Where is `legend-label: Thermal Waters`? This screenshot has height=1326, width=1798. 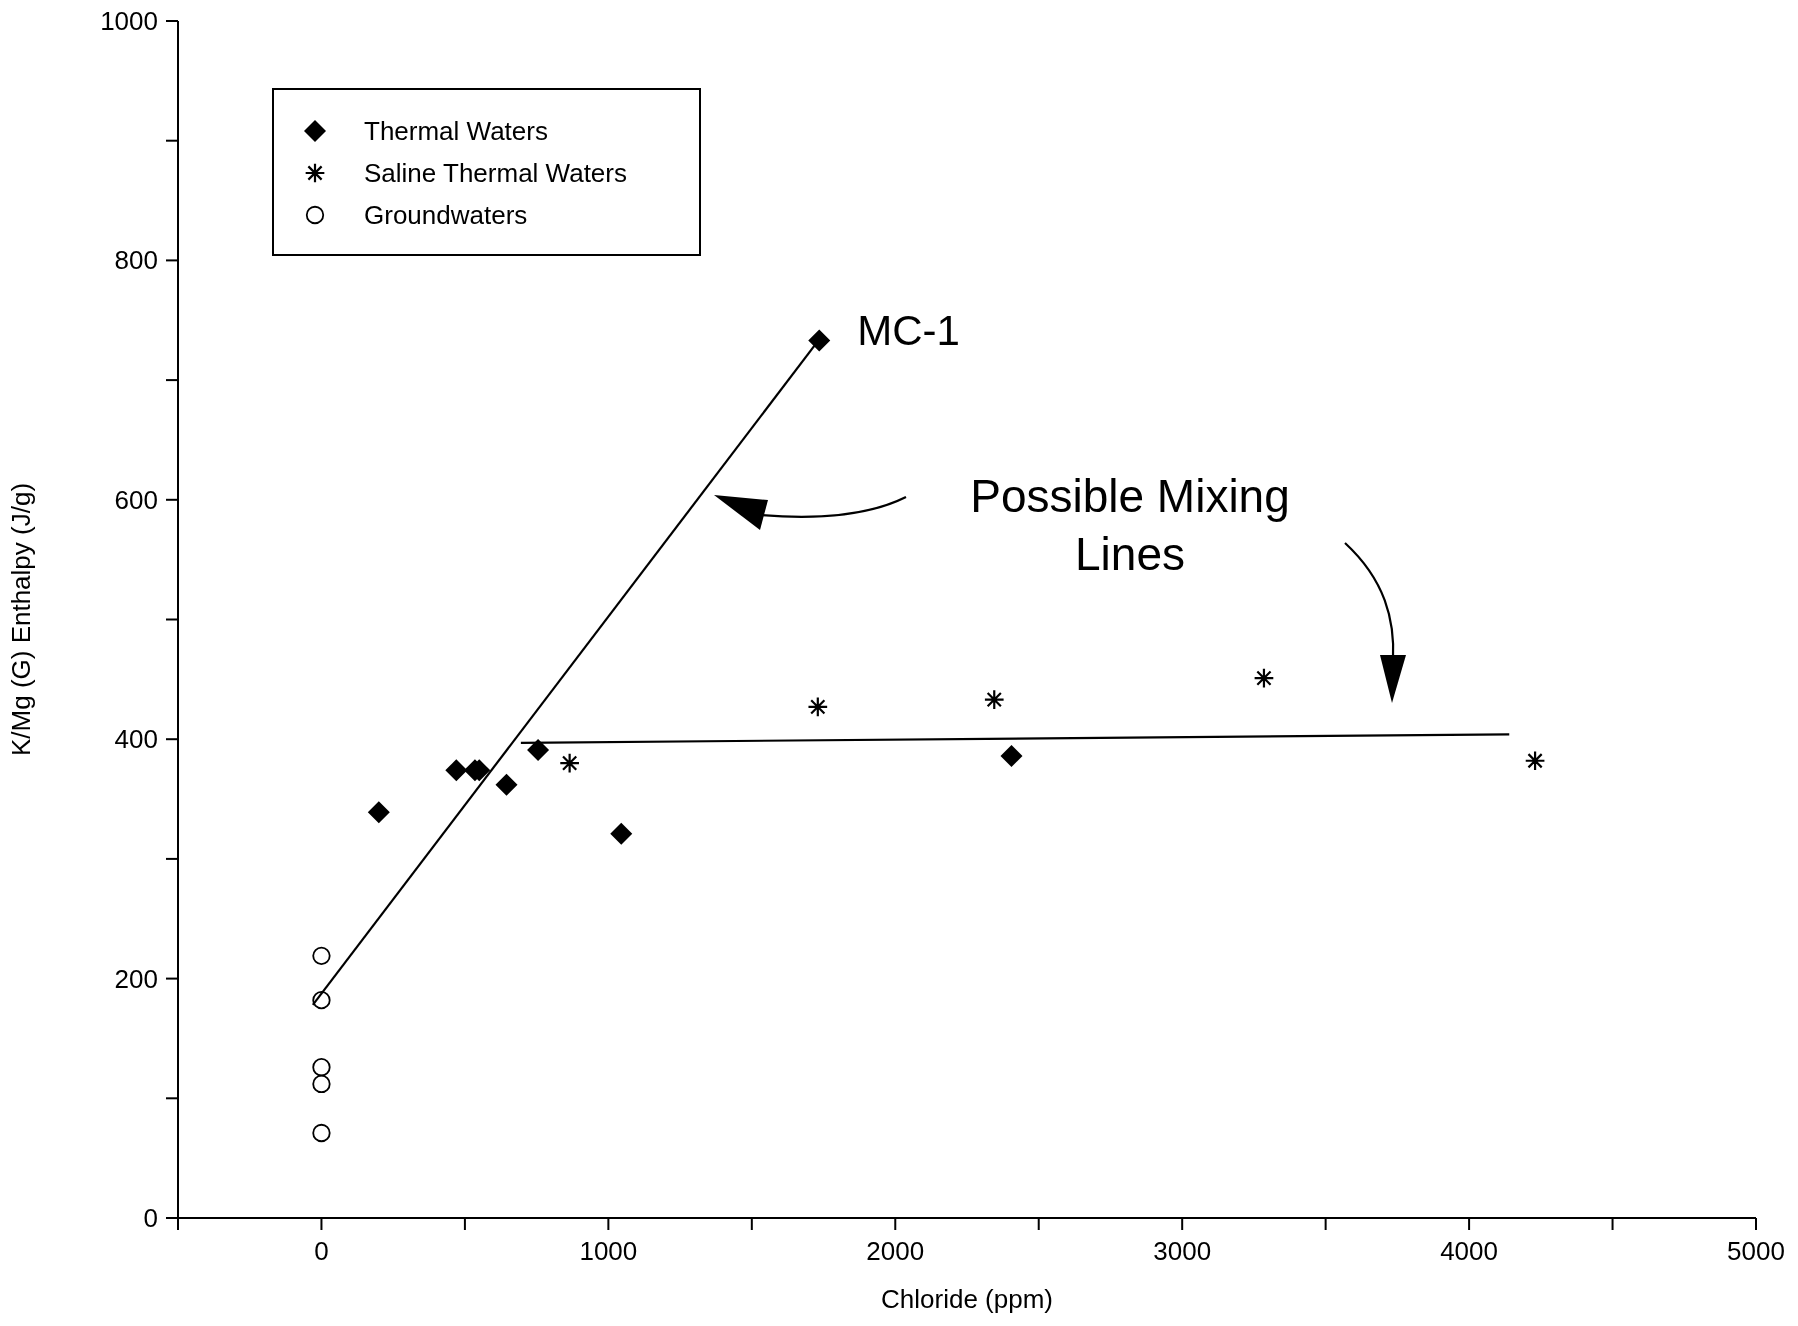
legend-label: Thermal Waters is located at coordinates (456, 131).